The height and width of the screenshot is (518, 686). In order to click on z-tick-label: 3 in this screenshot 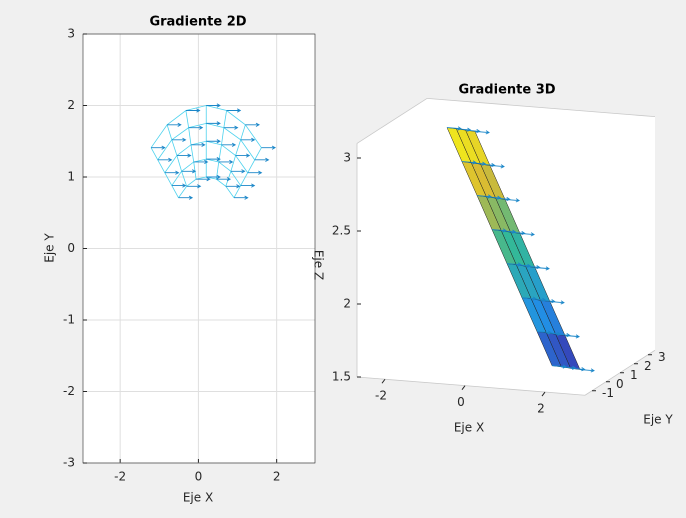, I will do `click(347, 158)`.